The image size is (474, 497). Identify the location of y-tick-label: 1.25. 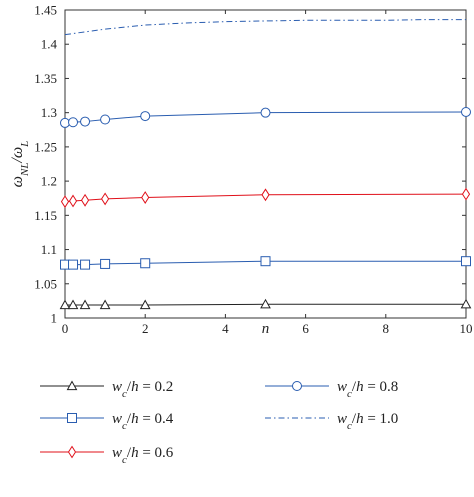
(45, 146).